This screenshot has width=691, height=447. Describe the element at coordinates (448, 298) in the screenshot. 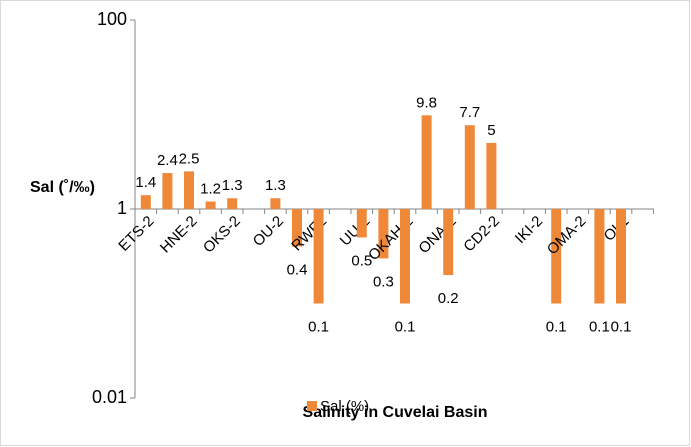

I see `value-label: 0.2` at that location.